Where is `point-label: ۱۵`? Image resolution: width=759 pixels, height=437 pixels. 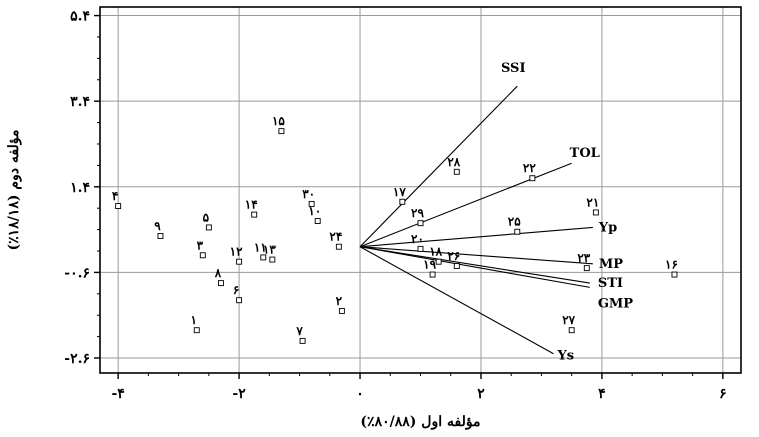
point-label: ۱۵ is located at coordinates (278, 121).